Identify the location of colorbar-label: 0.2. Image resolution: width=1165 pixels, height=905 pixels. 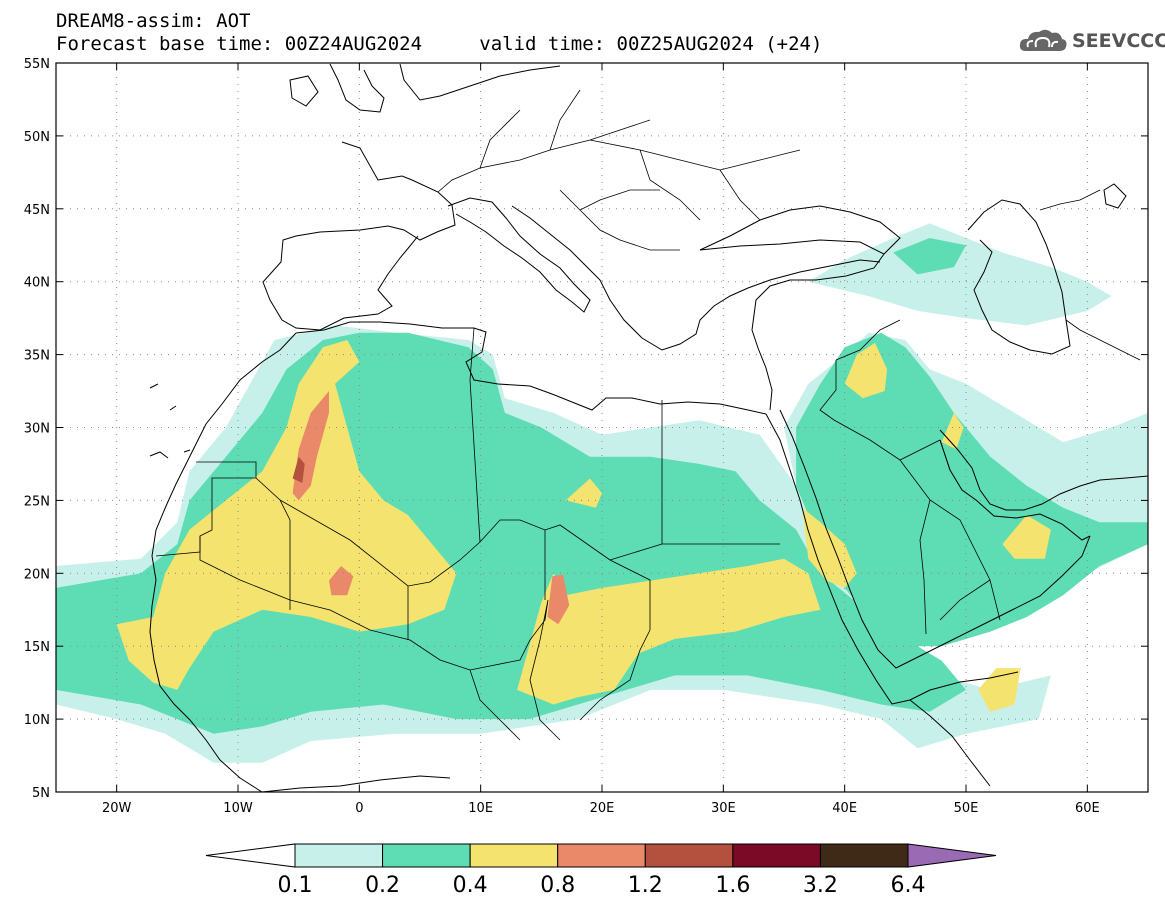
(382, 885).